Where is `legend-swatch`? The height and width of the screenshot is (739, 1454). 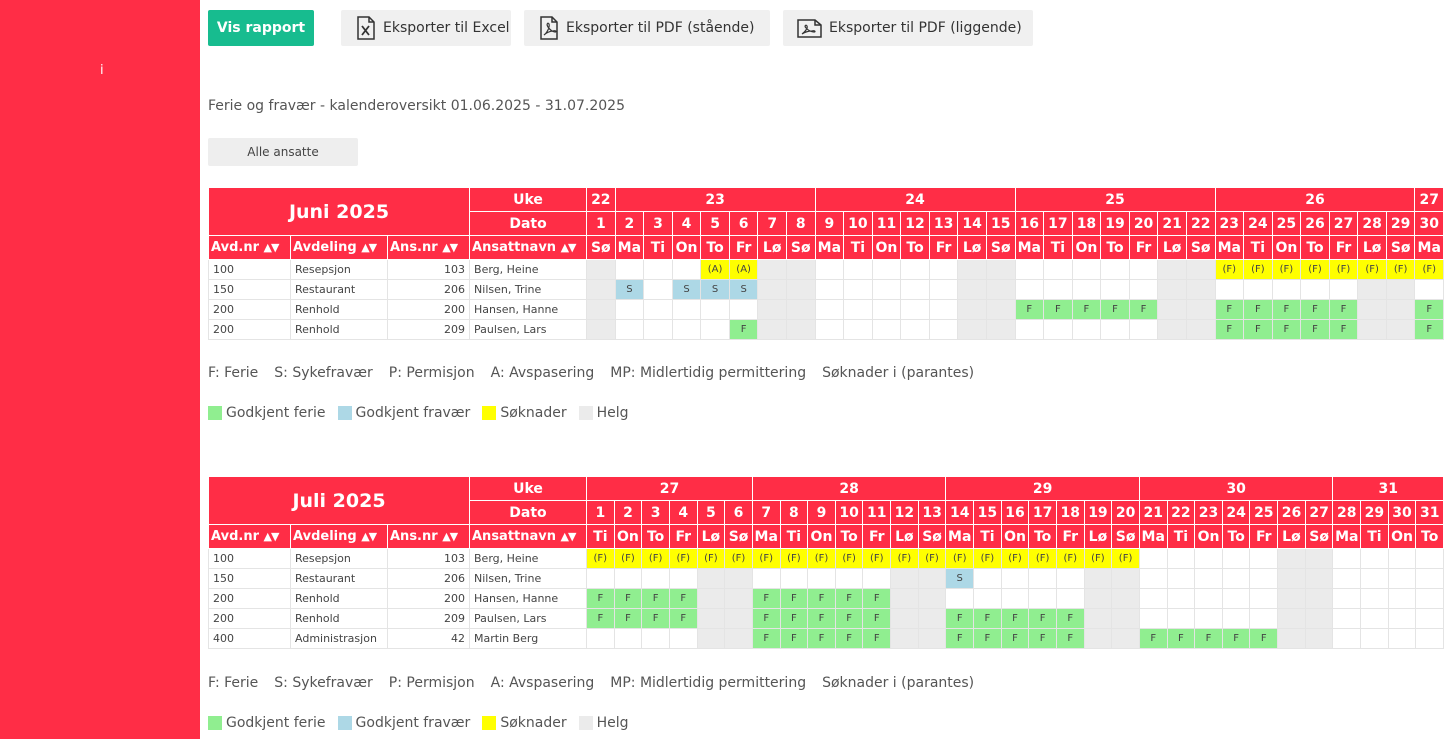
legend-swatch is located at coordinates (489, 723).